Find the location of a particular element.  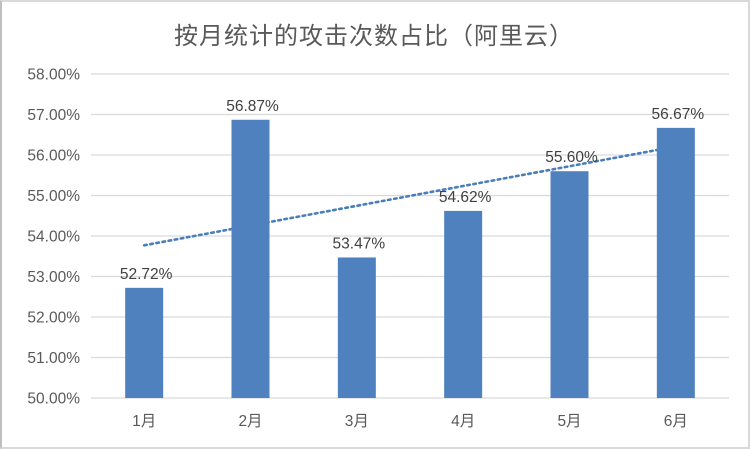

x-axis-tick-label: 2月 is located at coordinates (250, 421).